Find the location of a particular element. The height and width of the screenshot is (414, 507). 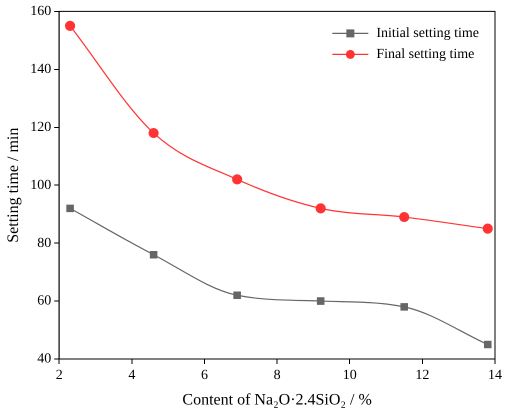

x-tick-label: 10 is located at coordinates (349, 376).